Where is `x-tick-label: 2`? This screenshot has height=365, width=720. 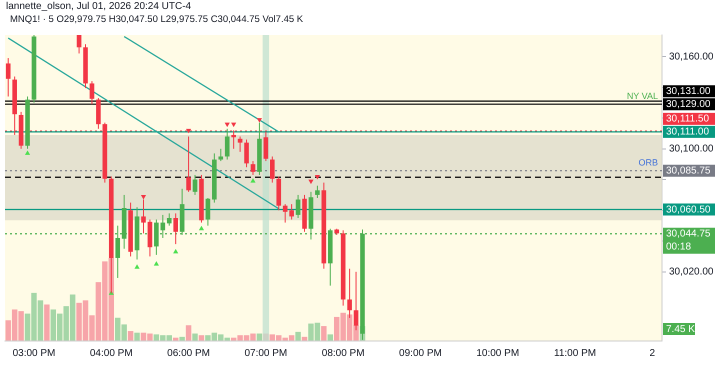
x-tick-label: 2 is located at coordinates (653, 353).